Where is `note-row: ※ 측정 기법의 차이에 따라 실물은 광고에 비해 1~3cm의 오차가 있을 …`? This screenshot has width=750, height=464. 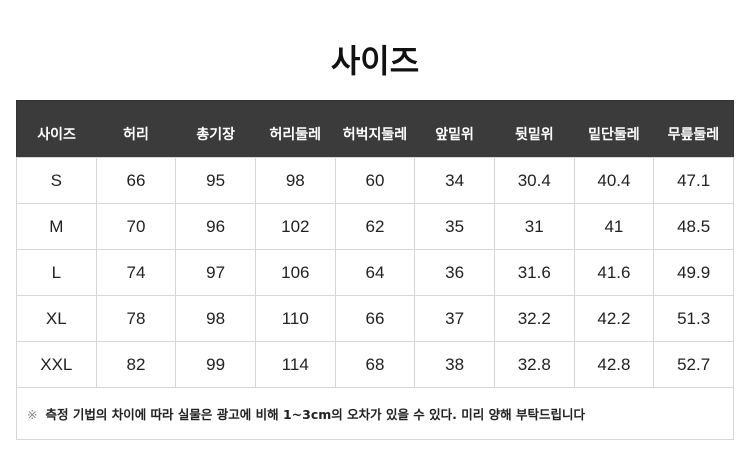
note-row: ※ 측정 기법의 차이에 따라 실물은 광고에 비해 1~3cm의 오차가 있을 … is located at coordinates (375, 413).